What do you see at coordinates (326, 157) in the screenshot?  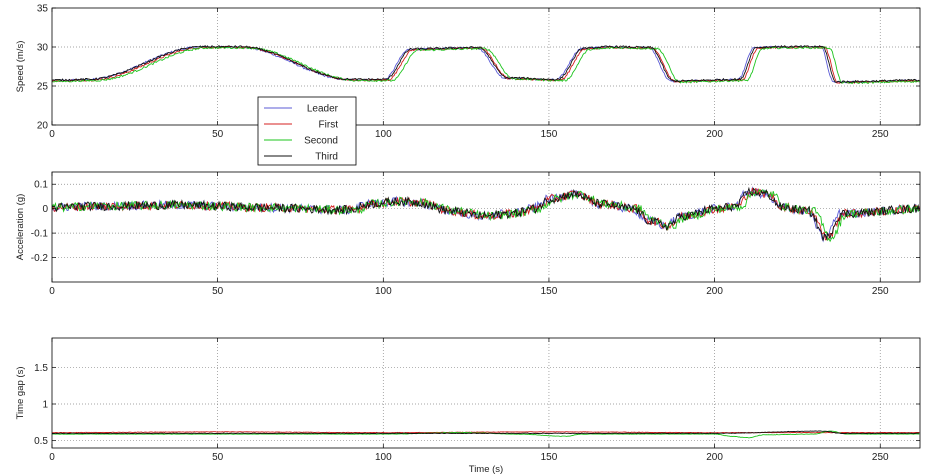 I see `legend-entry: Third` at bounding box center [326, 157].